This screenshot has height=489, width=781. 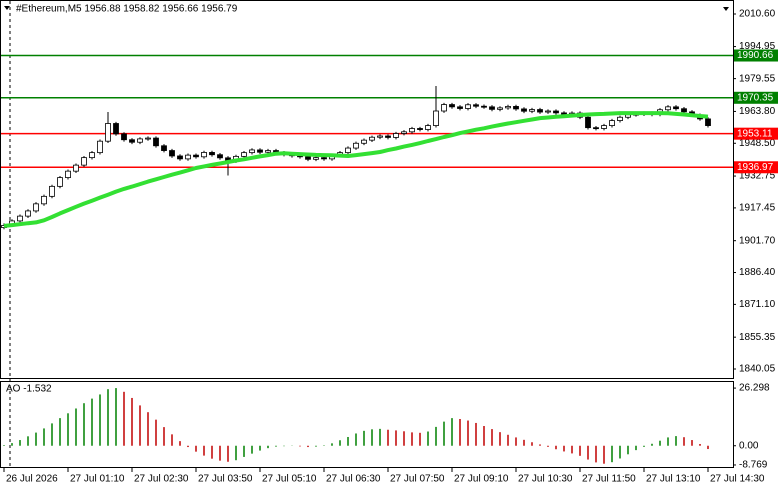 I want to click on level-label: 1953.11, so click(x=755, y=133).